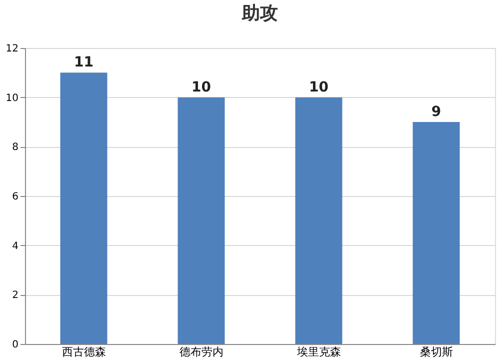 The height and width of the screenshot is (362, 500). I want to click on y-tick-label: 0, so click(15, 345).